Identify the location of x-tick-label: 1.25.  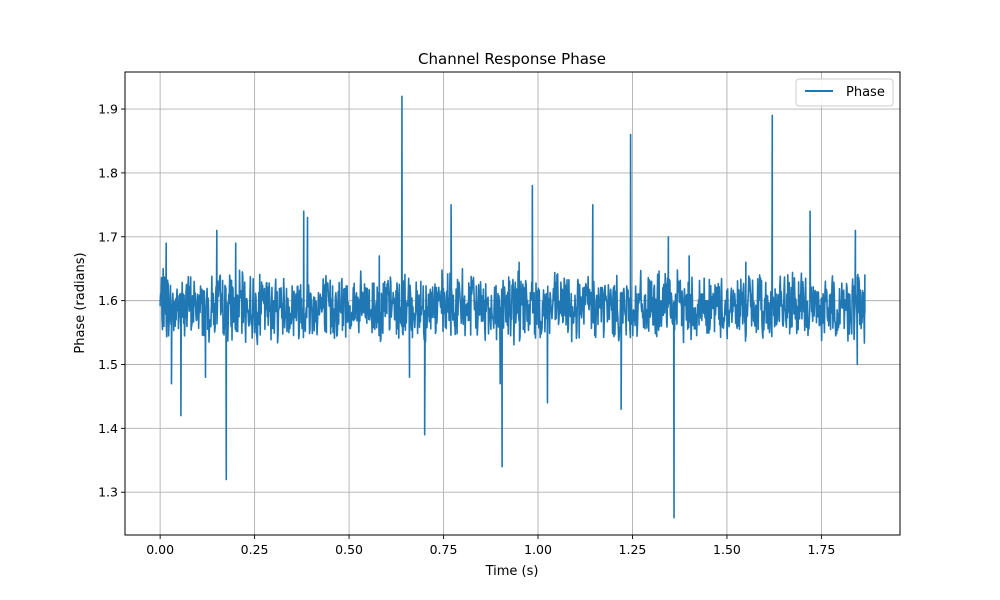
(633, 549).